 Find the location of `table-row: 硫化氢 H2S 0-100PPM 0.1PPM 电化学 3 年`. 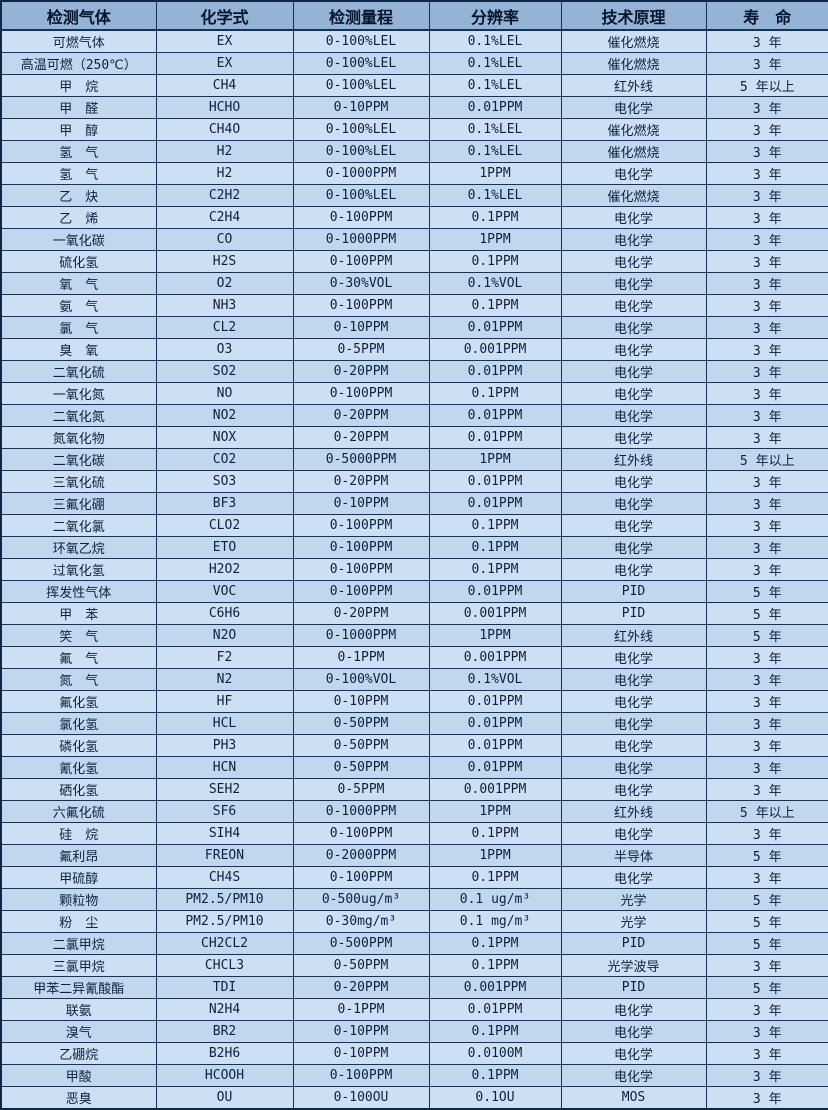

table-row: 硫化氢 H2S 0-100PPM 0.1PPM 电化学 3 年 is located at coordinates (414, 261).